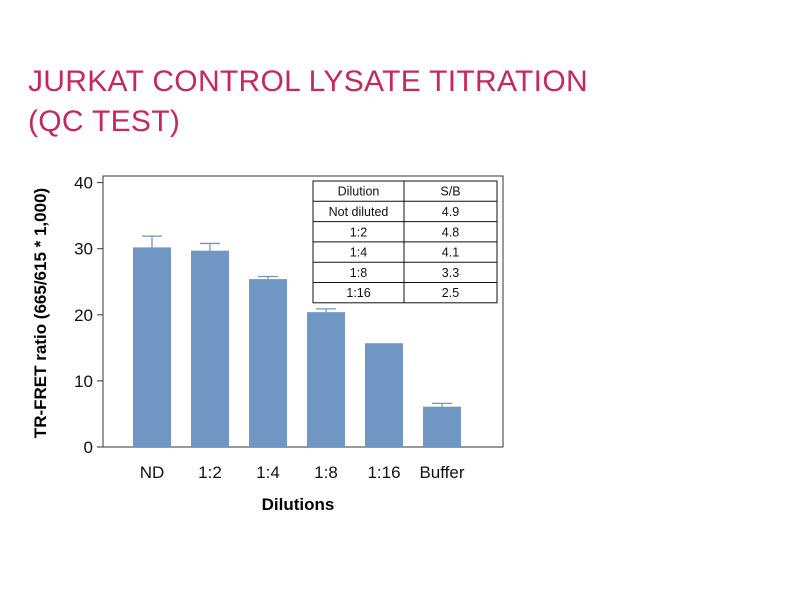 The width and height of the screenshot is (800, 600). What do you see at coordinates (450, 253) in the screenshot?
I see `table-cell: 4.1` at bounding box center [450, 253].